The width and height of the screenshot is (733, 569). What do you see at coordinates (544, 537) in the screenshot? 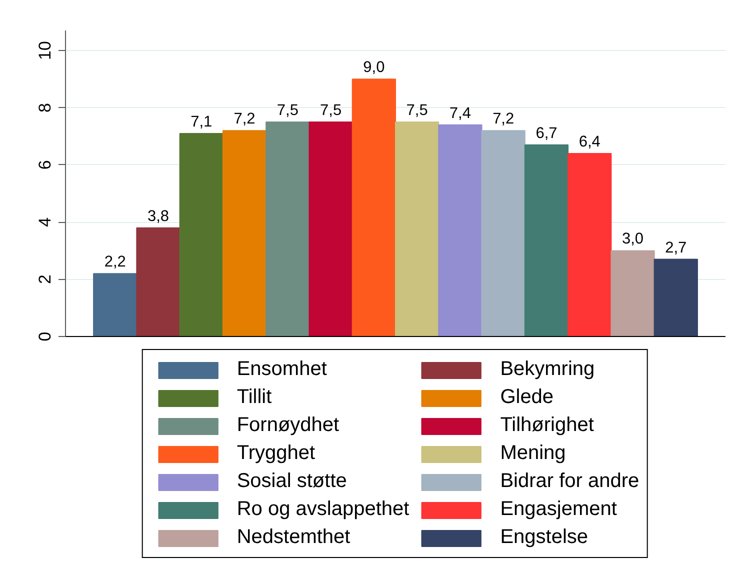
I see `legend-label: Engstelse` at bounding box center [544, 537].